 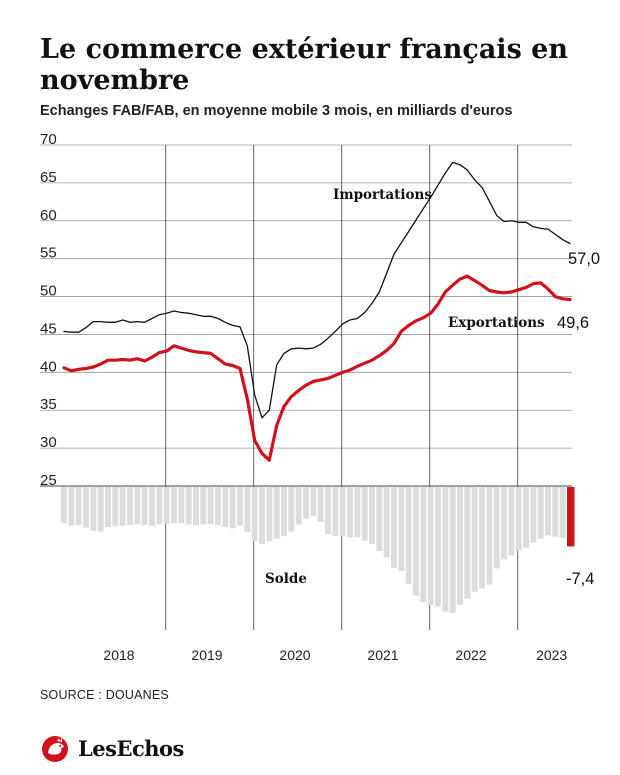 What do you see at coordinates (48, 215) in the screenshot?
I see `y-tick-label: 60` at bounding box center [48, 215].